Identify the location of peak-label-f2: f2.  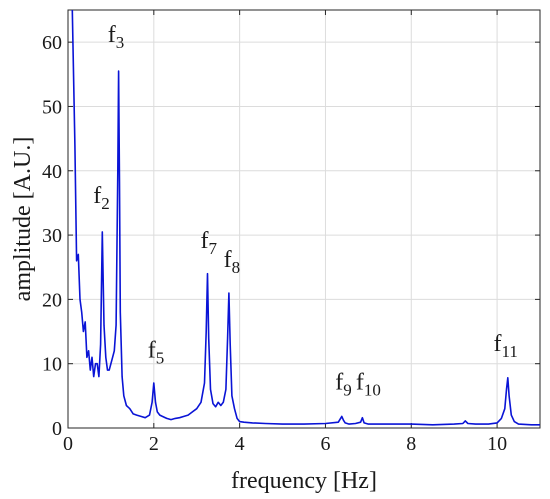
(101, 198).